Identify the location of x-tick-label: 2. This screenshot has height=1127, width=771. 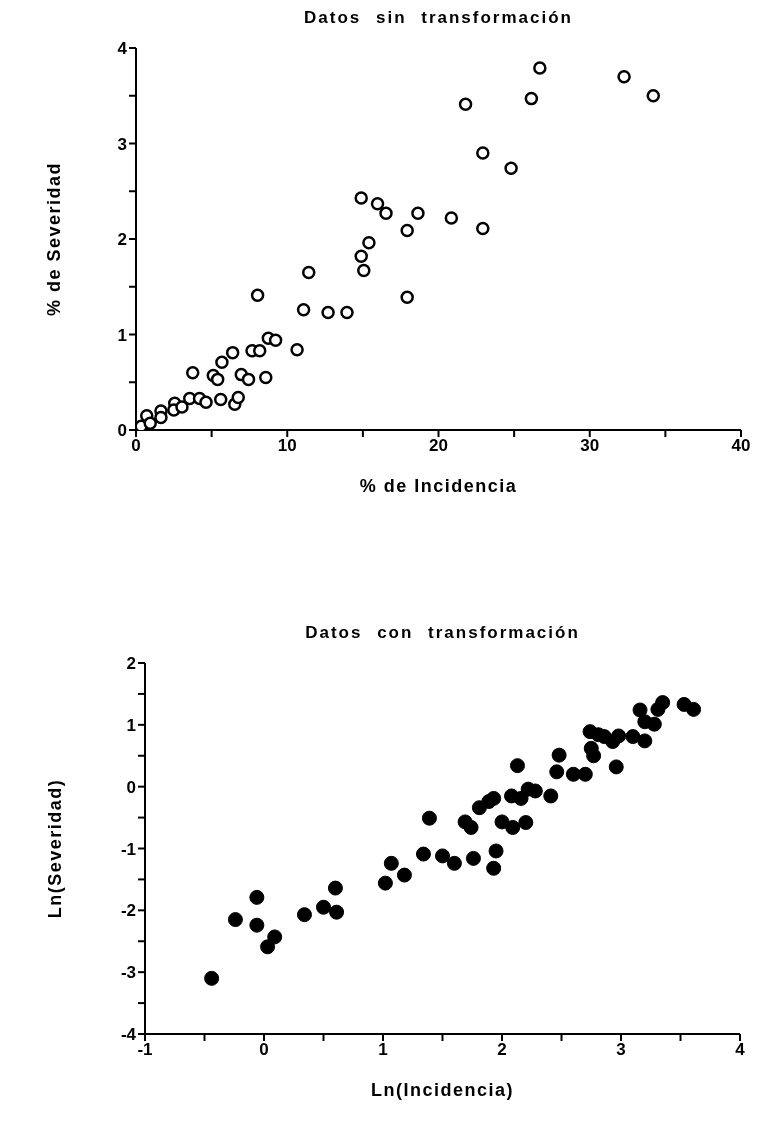
(502, 1050).